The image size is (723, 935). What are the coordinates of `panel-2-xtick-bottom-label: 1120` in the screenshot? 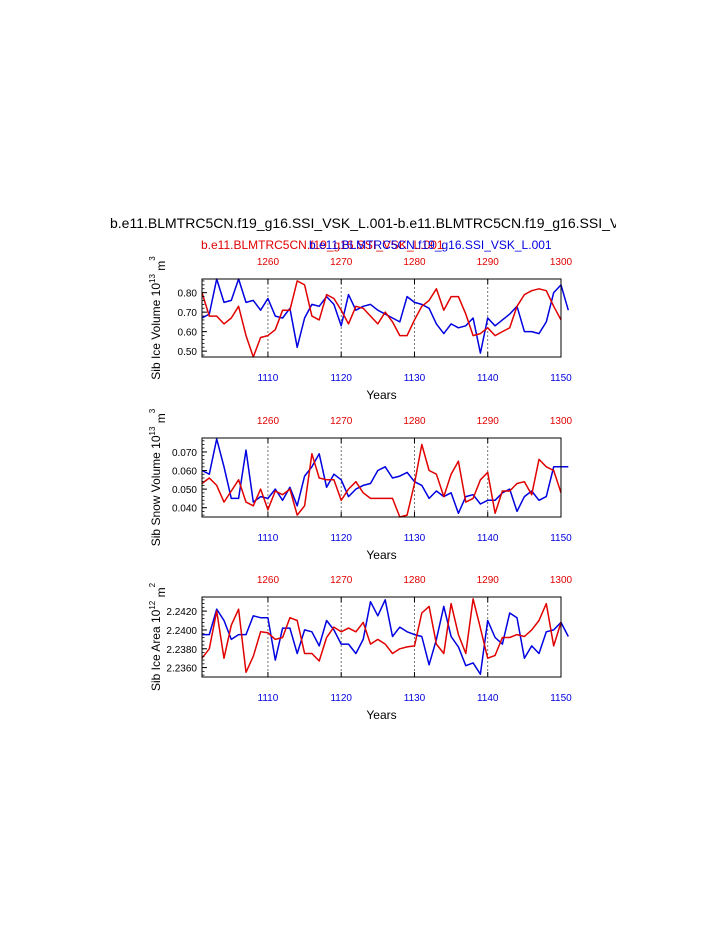 It's located at (341, 538).